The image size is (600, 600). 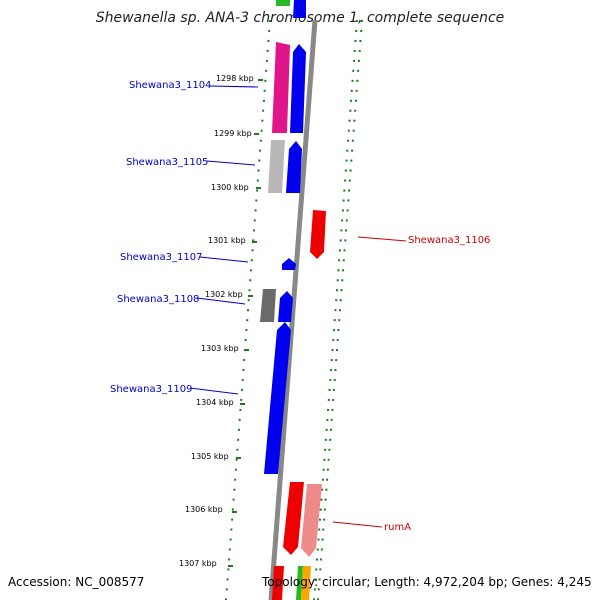 I want to click on scale-ticks, so click(x=245, y=323).